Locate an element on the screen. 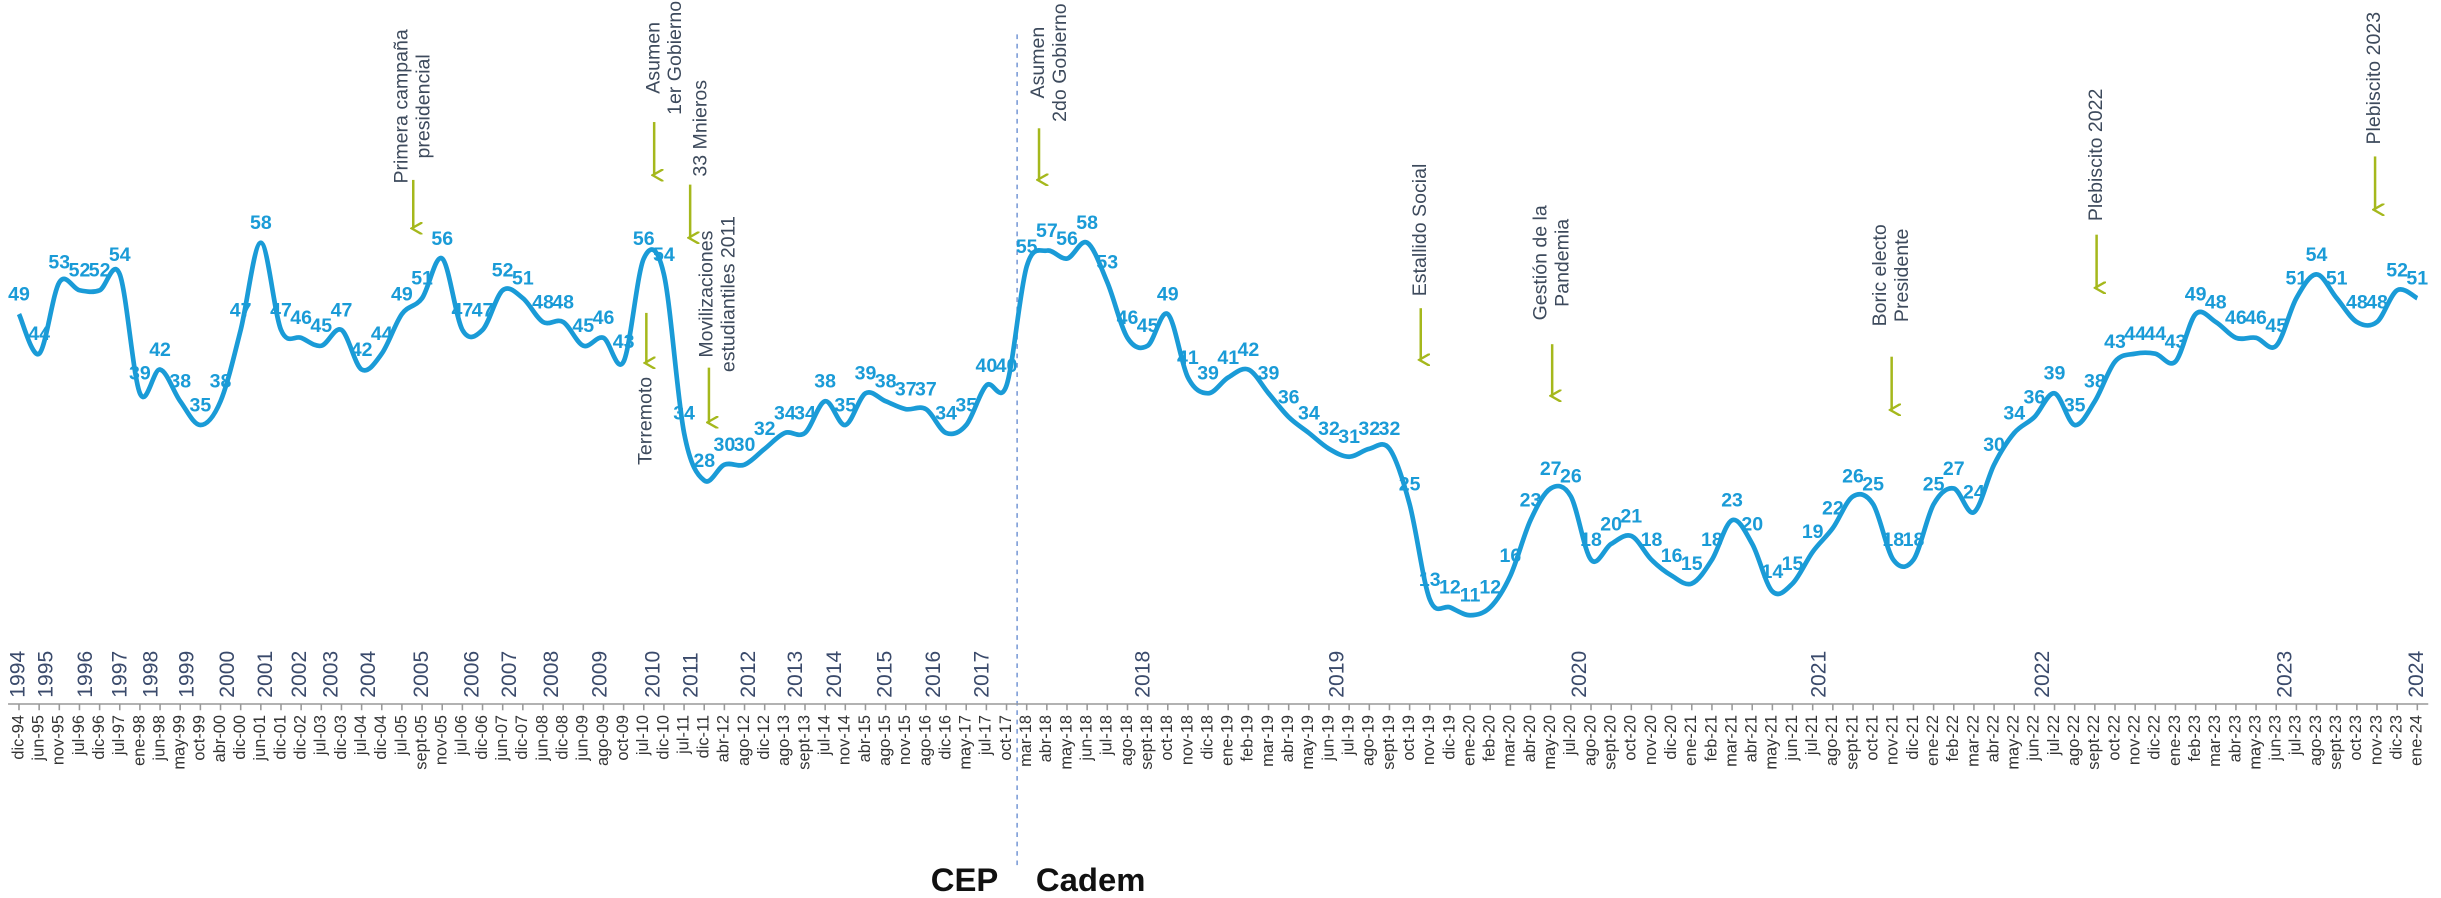  data-label: 24 is located at coordinates (1974, 493).